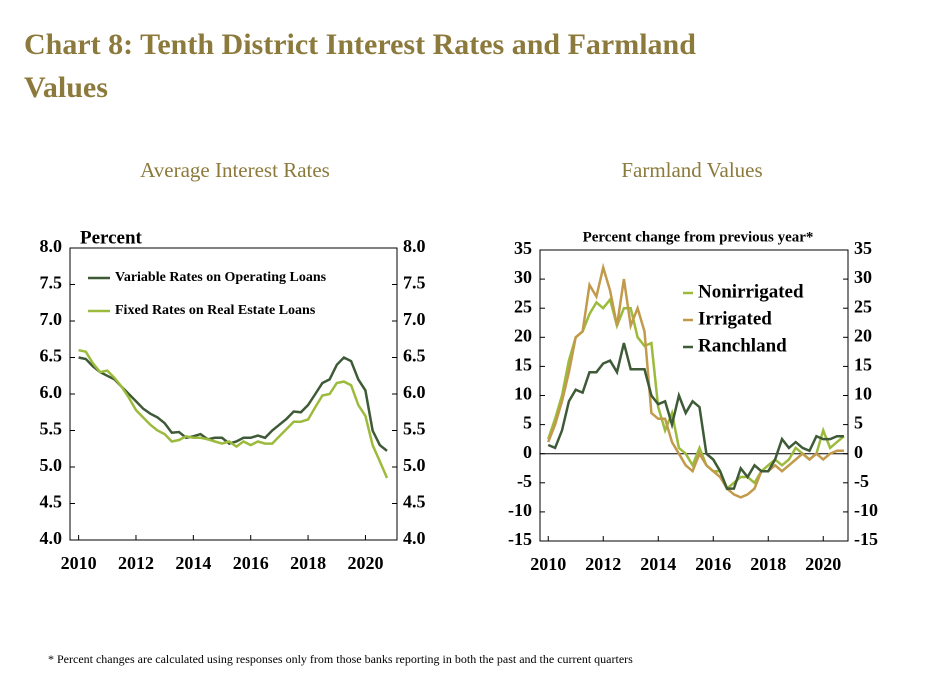  What do you see at coordinates (863, 365) in the screenshot?
I see `y2-tick-label: 15` at bounding box center [863, 365].